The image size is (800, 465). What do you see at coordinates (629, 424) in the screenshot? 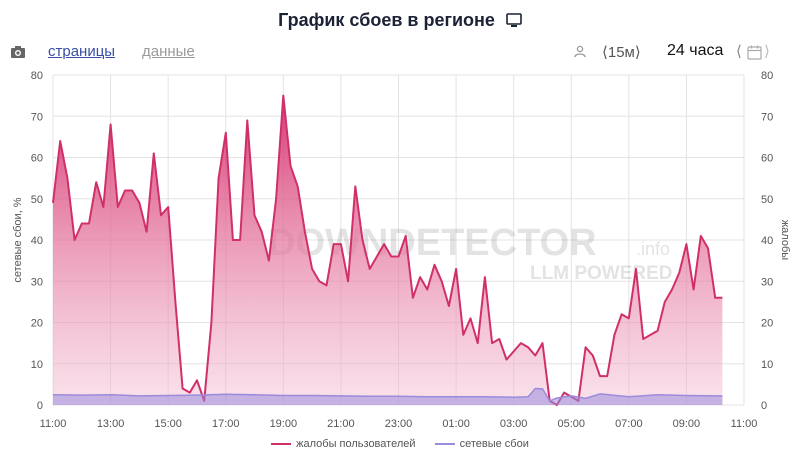
I see `x-tick-label: 07:00` at bounding box center [629, 424].